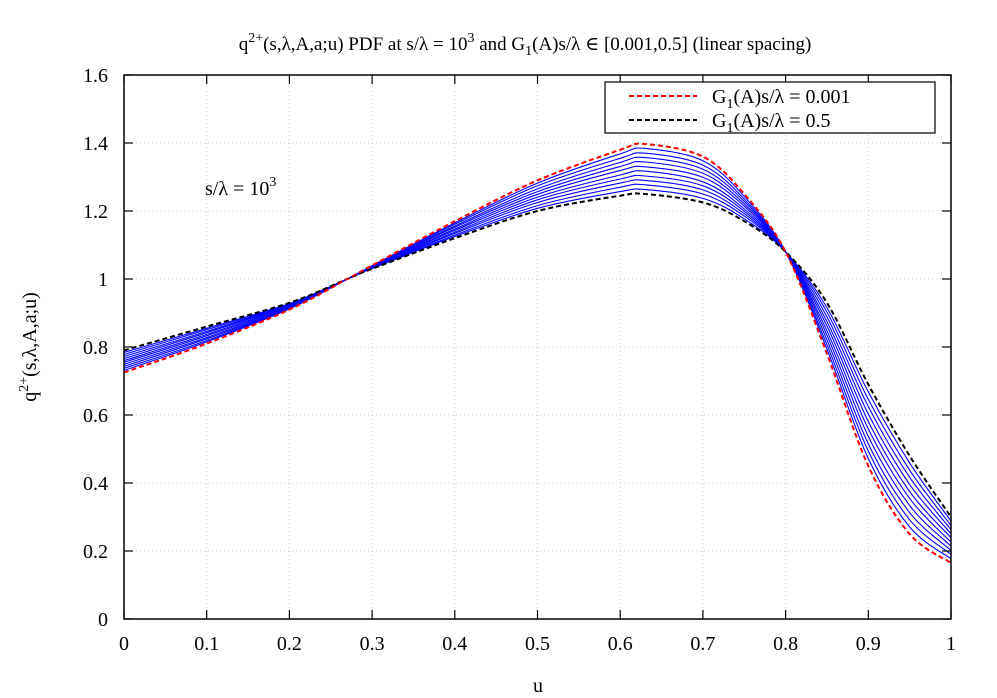 The height and width of the screenshot is (698, 997). What do you see at coordinates (103, 620) in the screenshot?
I see `y-tick-label: 0` at bounding box center [103, 620].